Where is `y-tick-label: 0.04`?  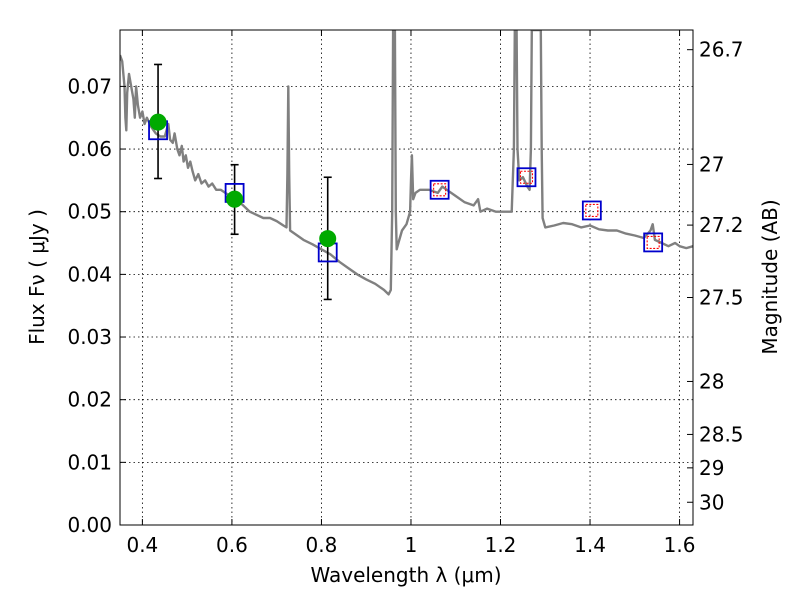
y-tick-label: 0.04 is located at coordinates (89, 274).